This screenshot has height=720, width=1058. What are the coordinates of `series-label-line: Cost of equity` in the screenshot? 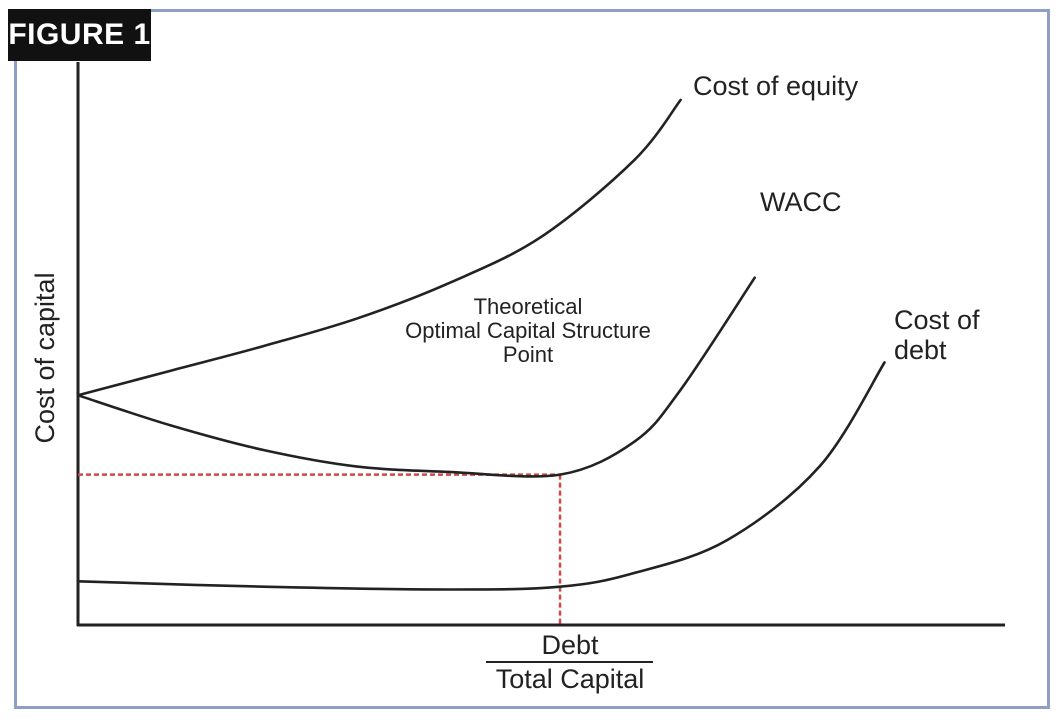 It's located at (776, 86).